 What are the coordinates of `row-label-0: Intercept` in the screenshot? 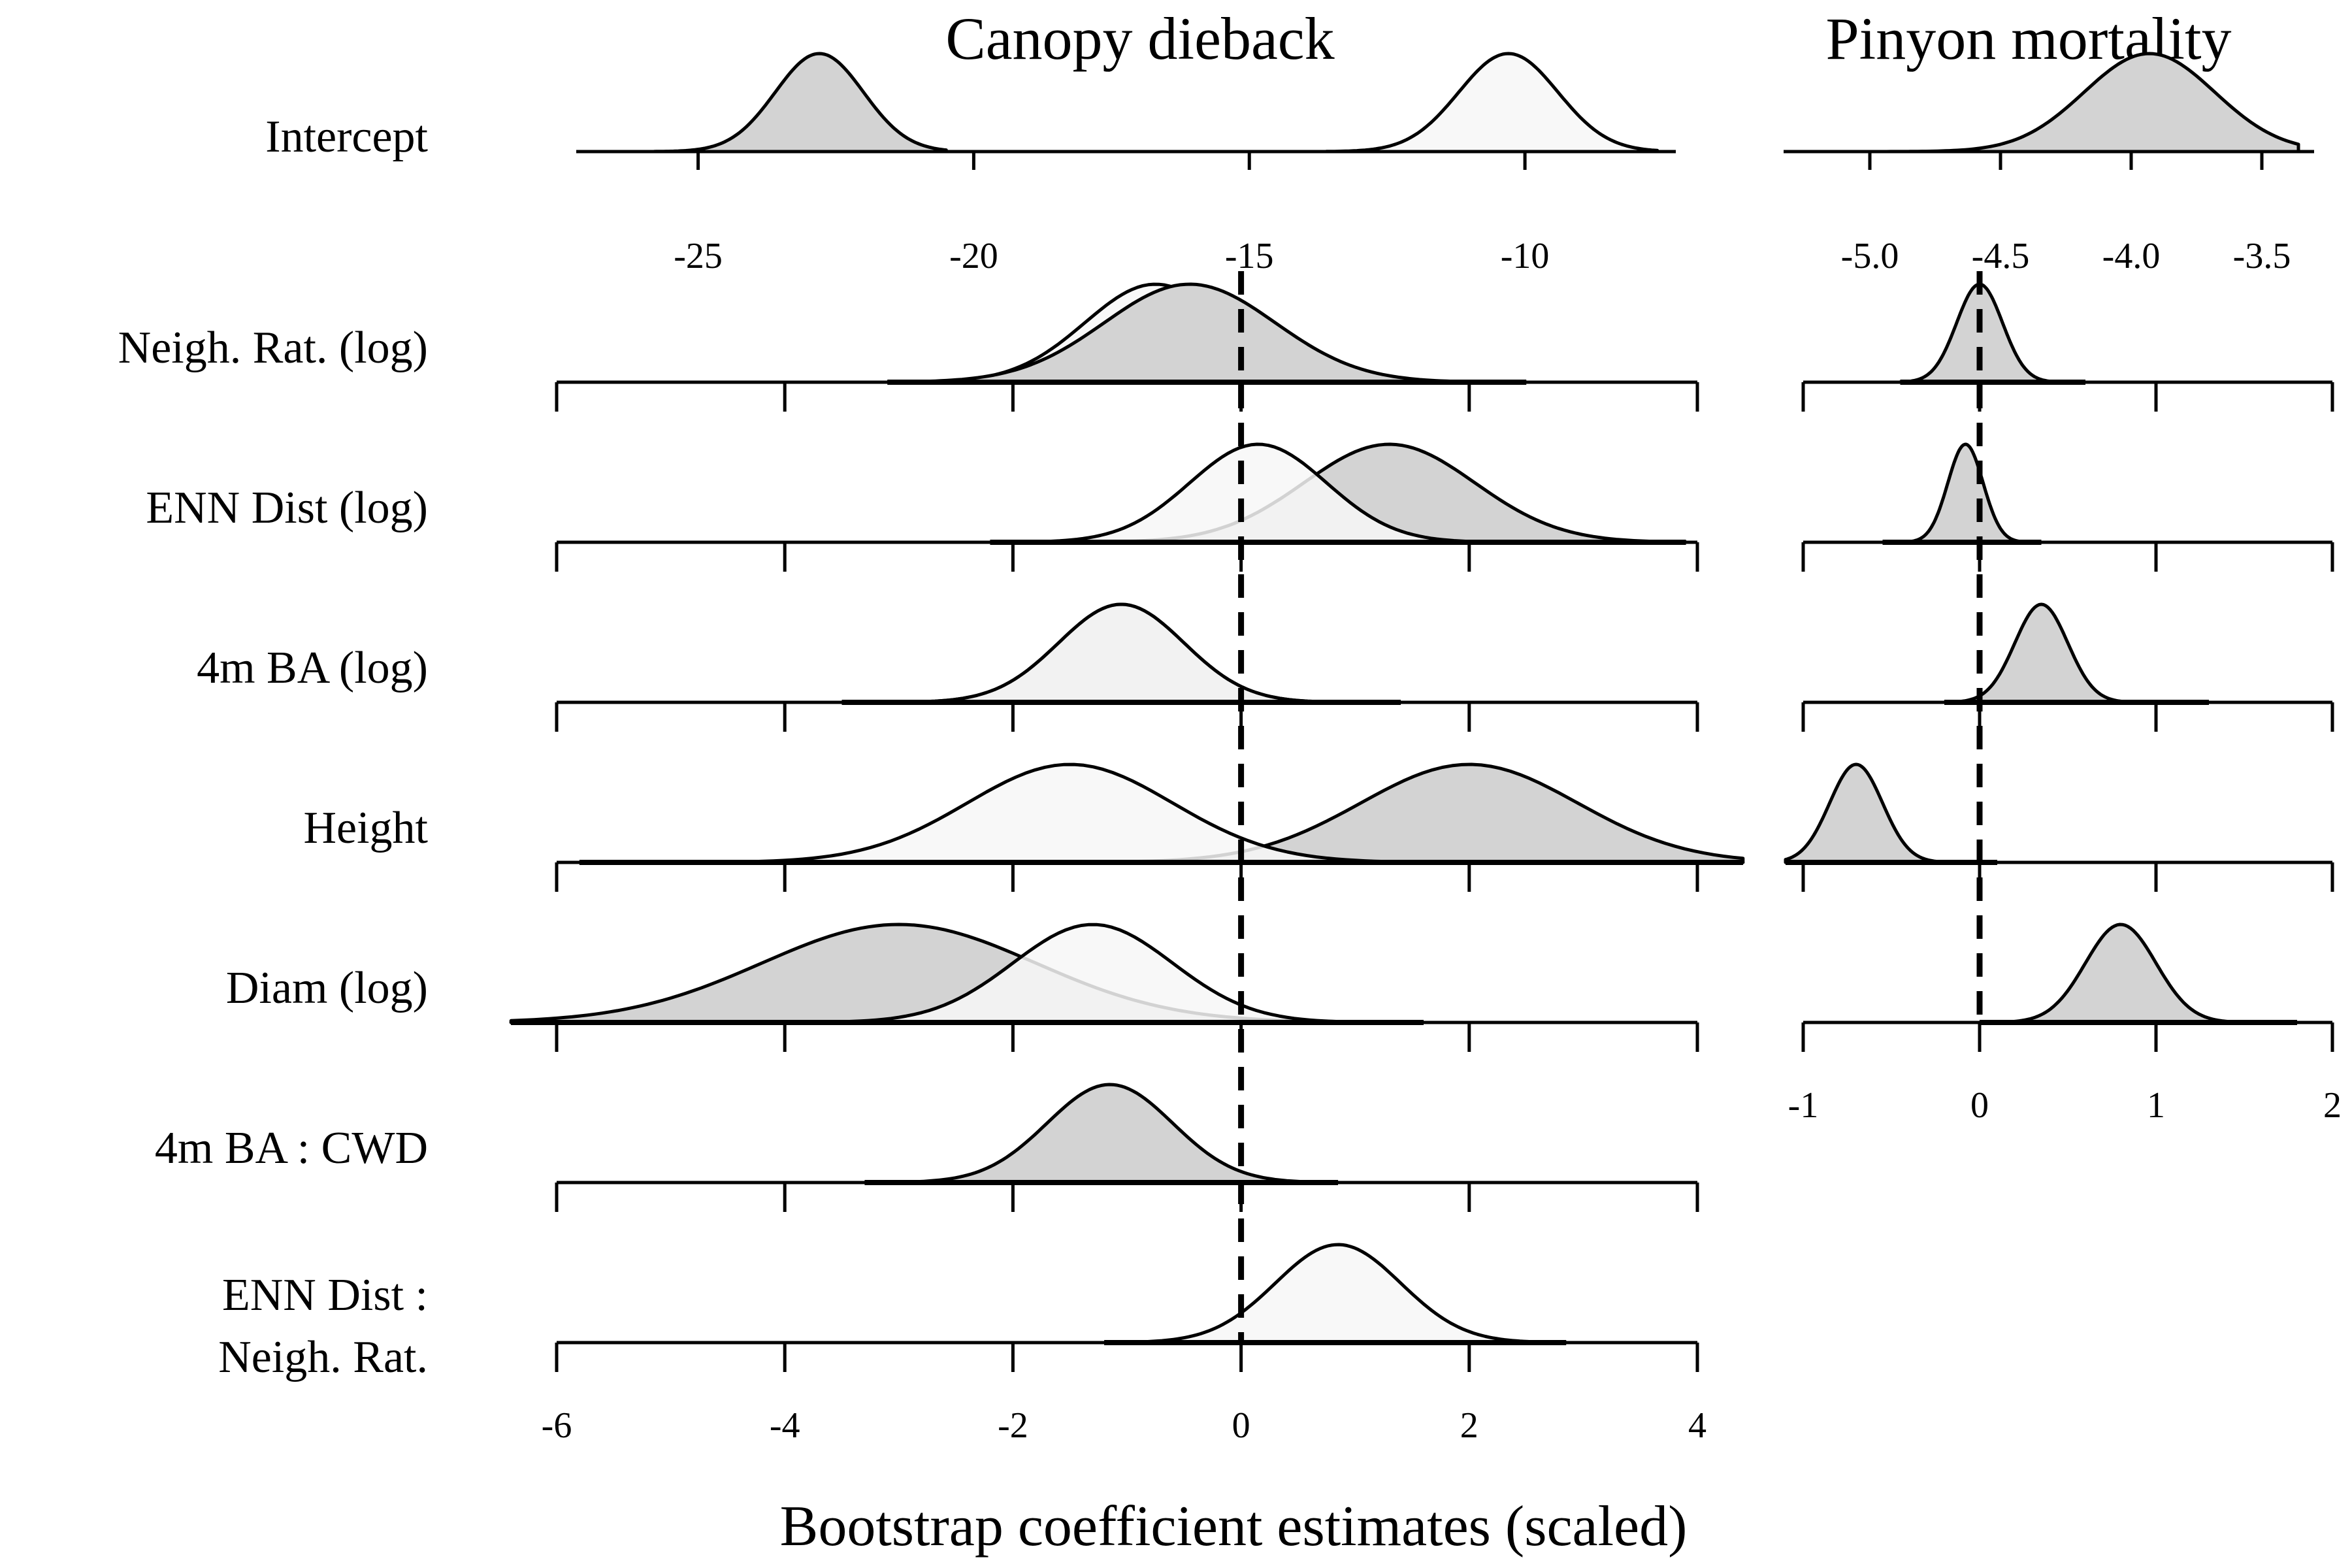 It's located at (346, 137).